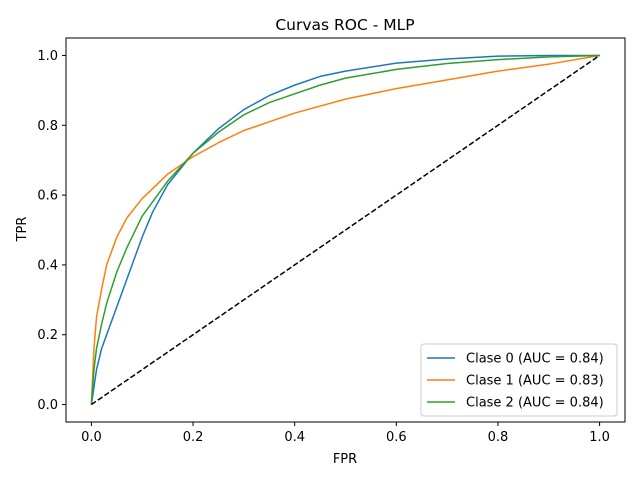  I want to click on y-tick-label-3: 0.6, so click(47, 196).